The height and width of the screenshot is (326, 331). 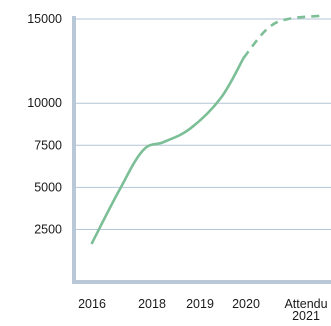 What do you see at coordinates (200, 304) in the screenshot?
I see `x-tick-label: 2019` at bounding box center [200, 304].